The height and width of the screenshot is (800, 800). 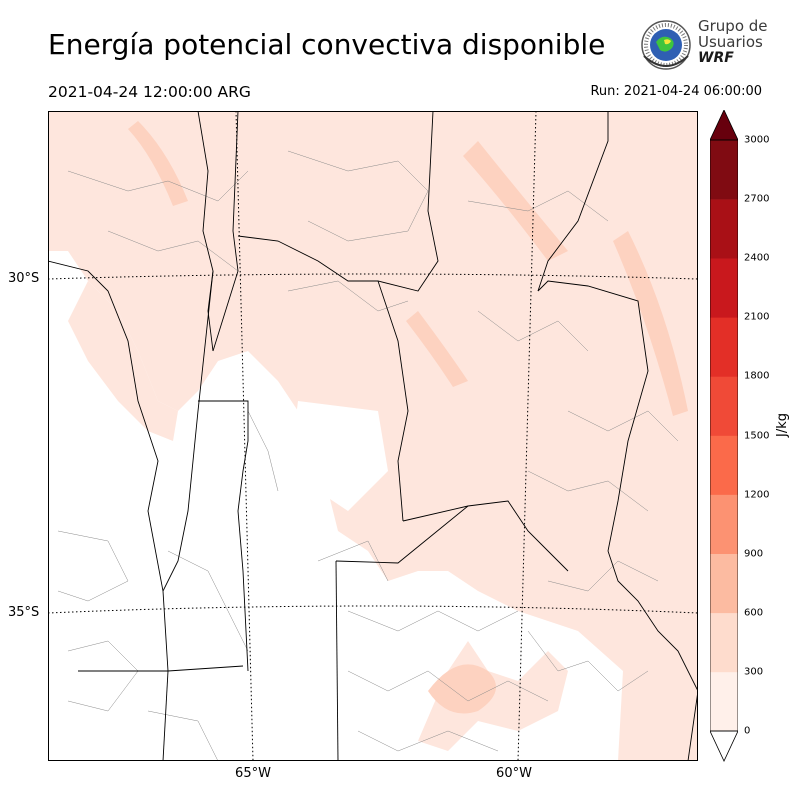 What do you see at coordinates (754, 672) in the screenshot?
I see `colorbar-tick-label: 300` at bounding box center [754, 672].